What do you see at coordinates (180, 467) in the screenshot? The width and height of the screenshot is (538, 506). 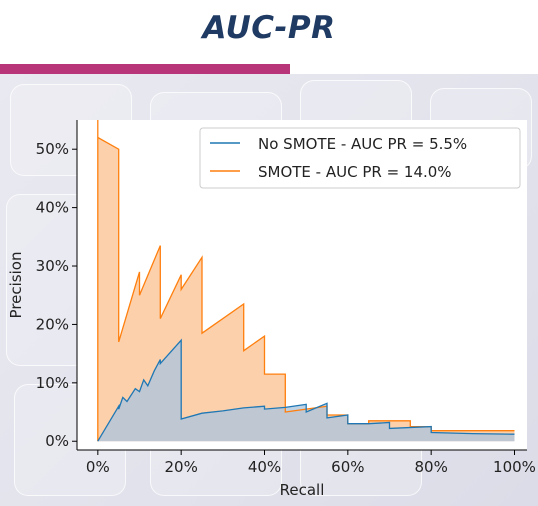 I see `x-tick-label: 20%` at bounding box center [180, 467].